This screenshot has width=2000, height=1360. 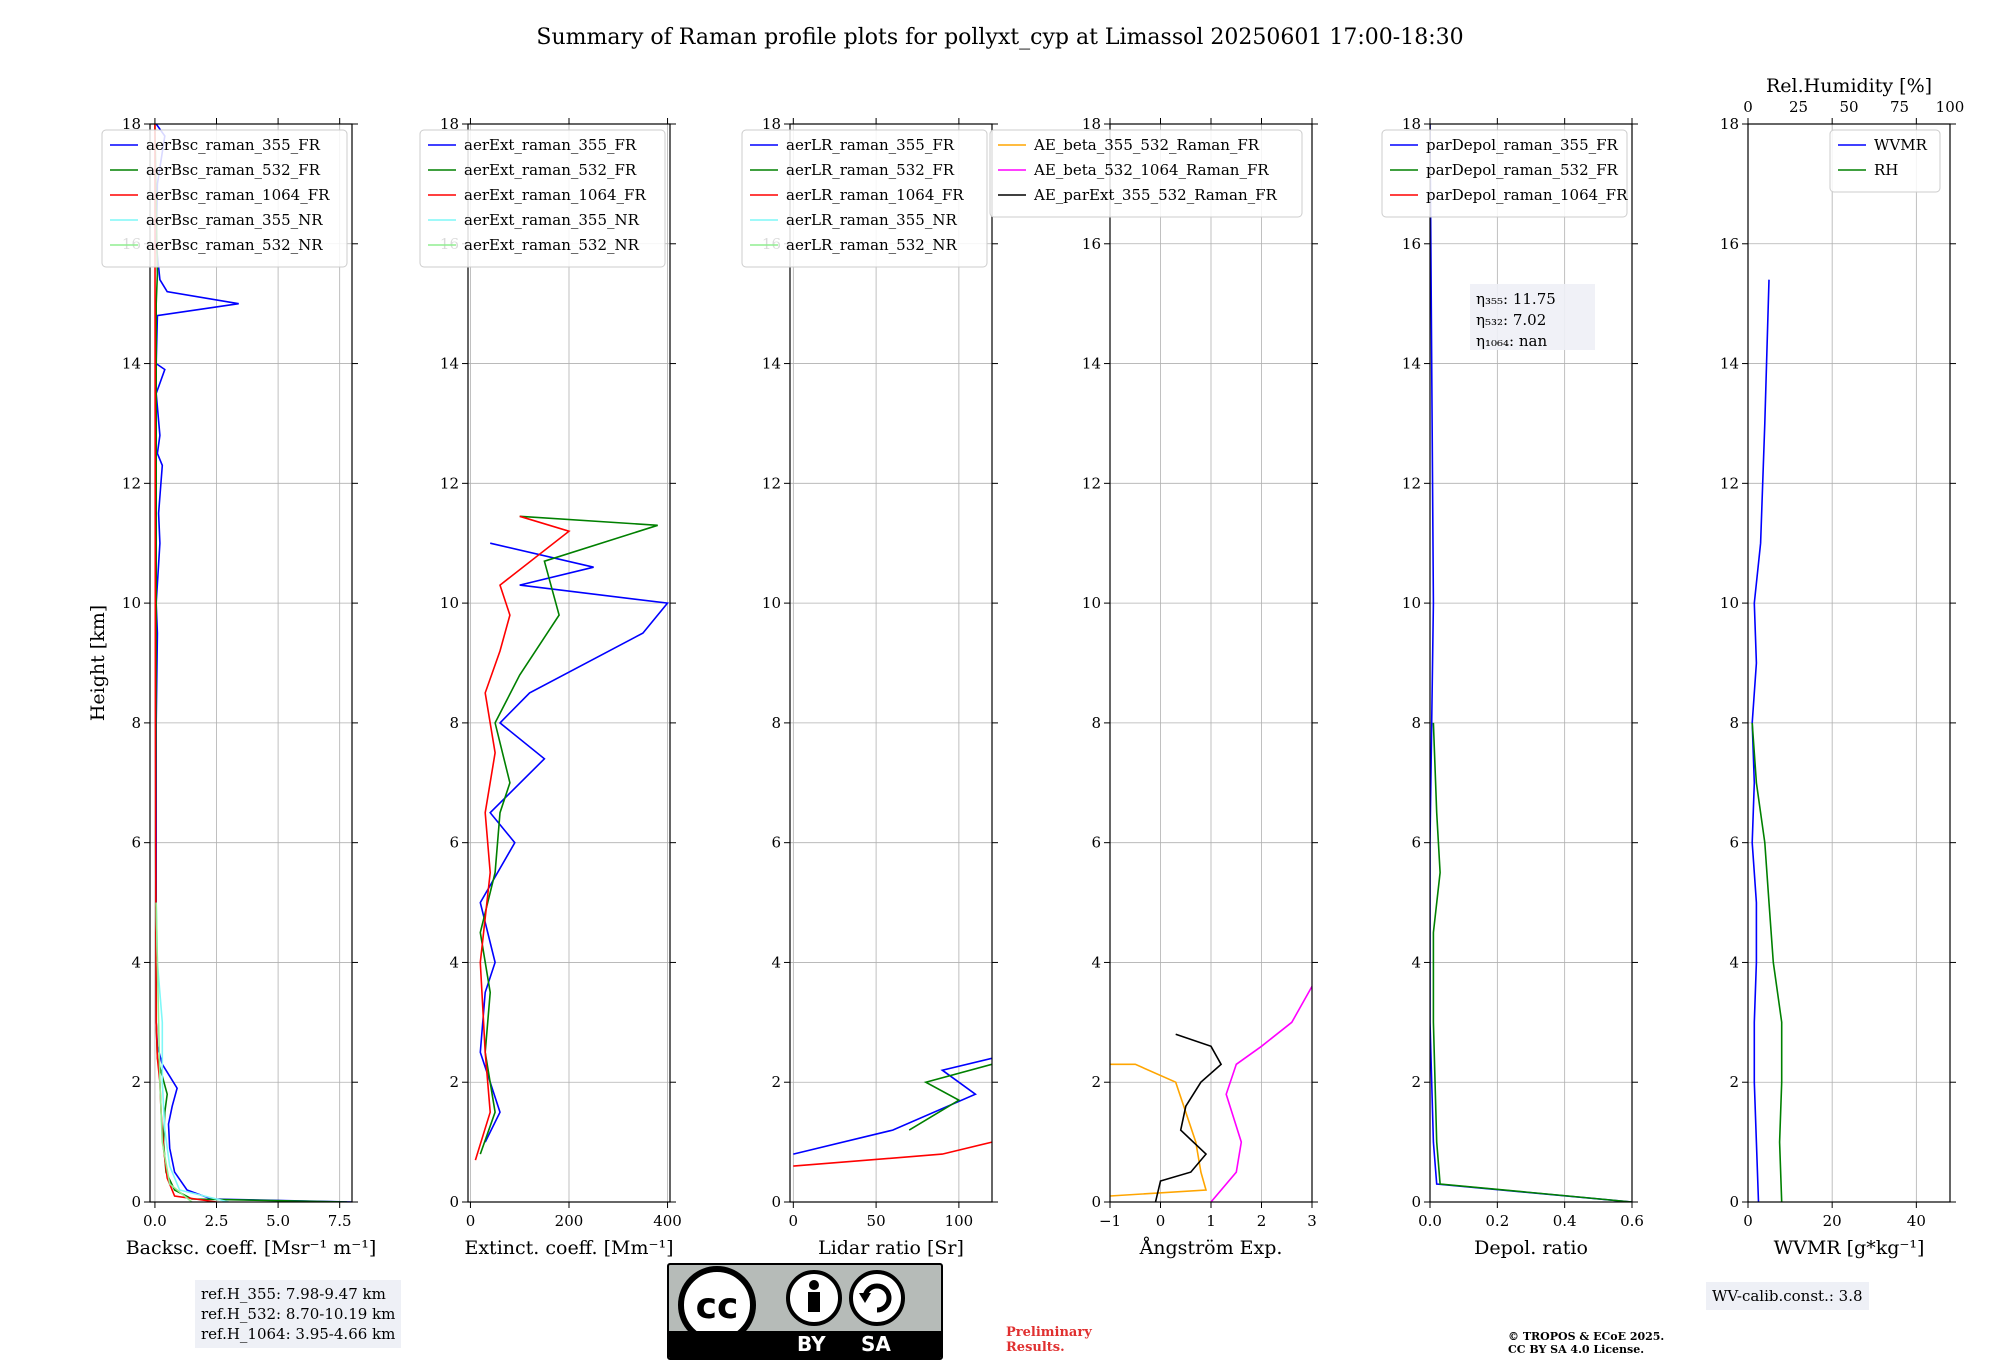 I want to click on series-line-parDepol_raman_532_FR, so click(x=1532, y=962).